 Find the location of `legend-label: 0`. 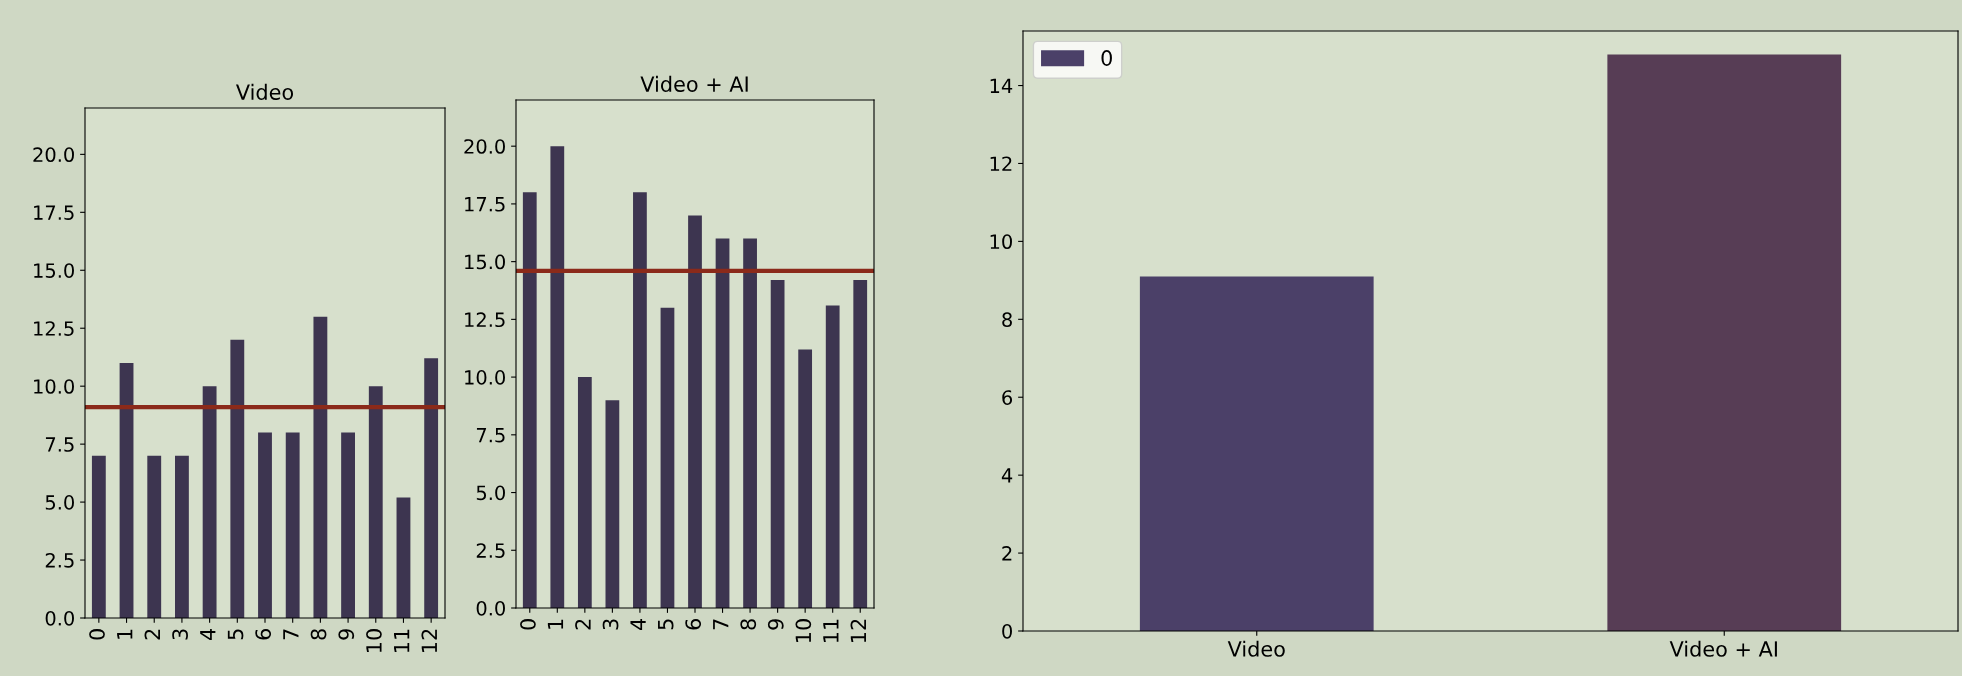

legend-label: 0 is located at coordinates (1106, 58).